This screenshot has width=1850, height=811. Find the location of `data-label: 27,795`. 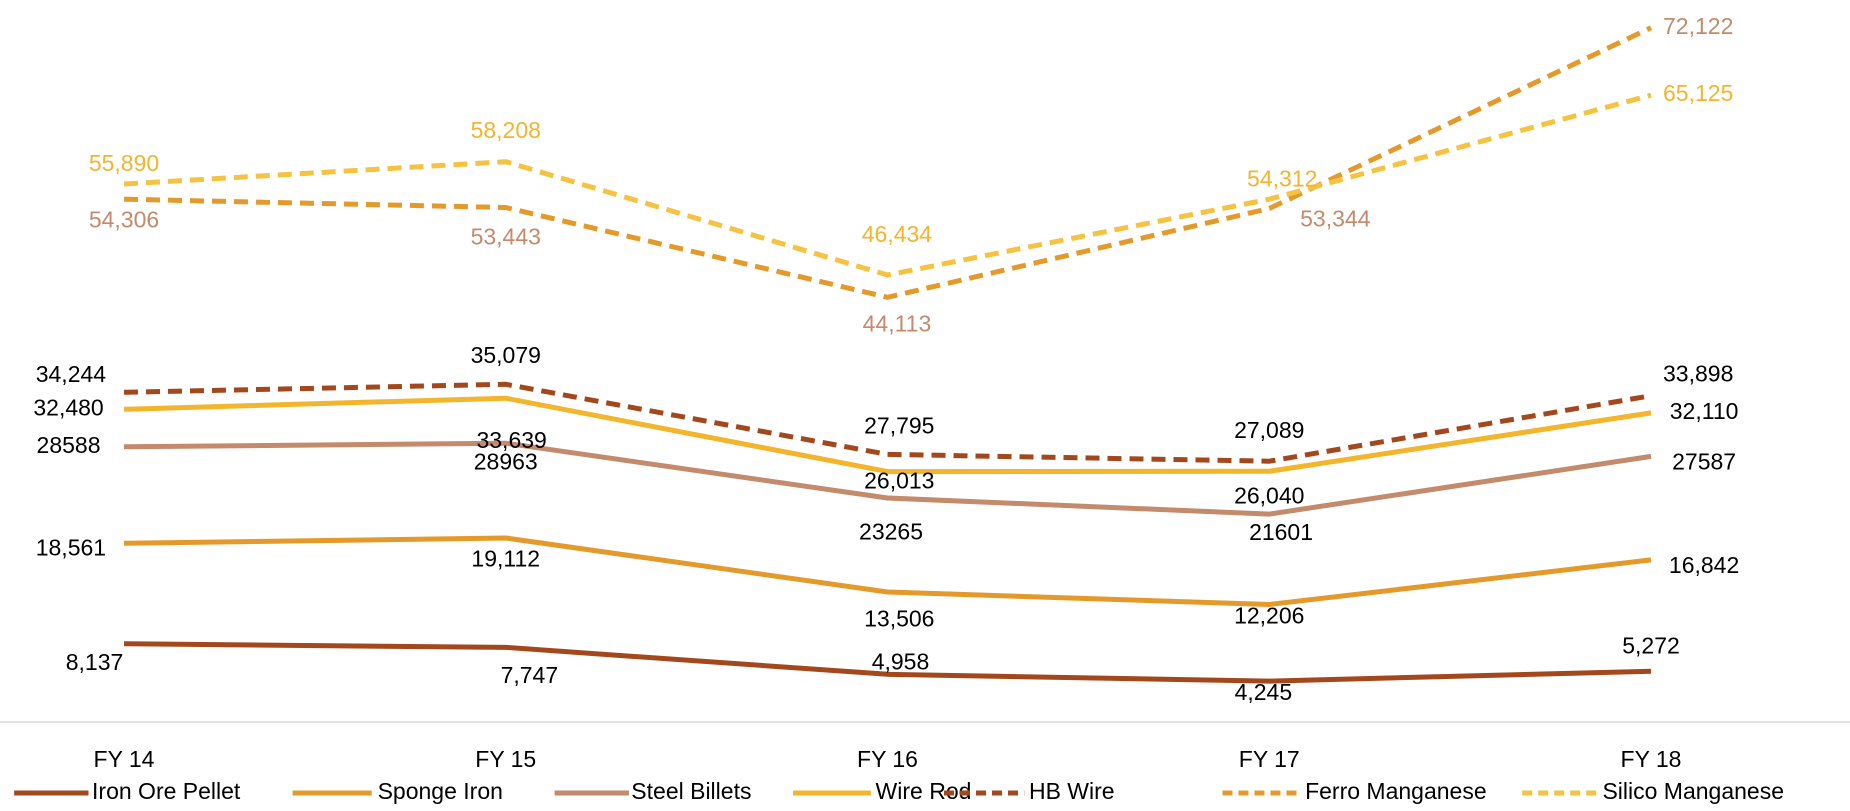

data-label: 27,795 is located at coordinates (899, 425).